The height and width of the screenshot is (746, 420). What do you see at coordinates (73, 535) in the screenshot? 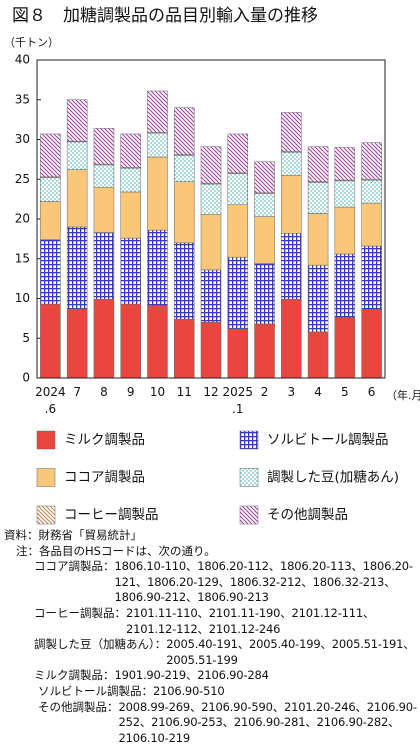
I see `source: 資料：財務省「貿易統計」` at bounding box center [73, 535].